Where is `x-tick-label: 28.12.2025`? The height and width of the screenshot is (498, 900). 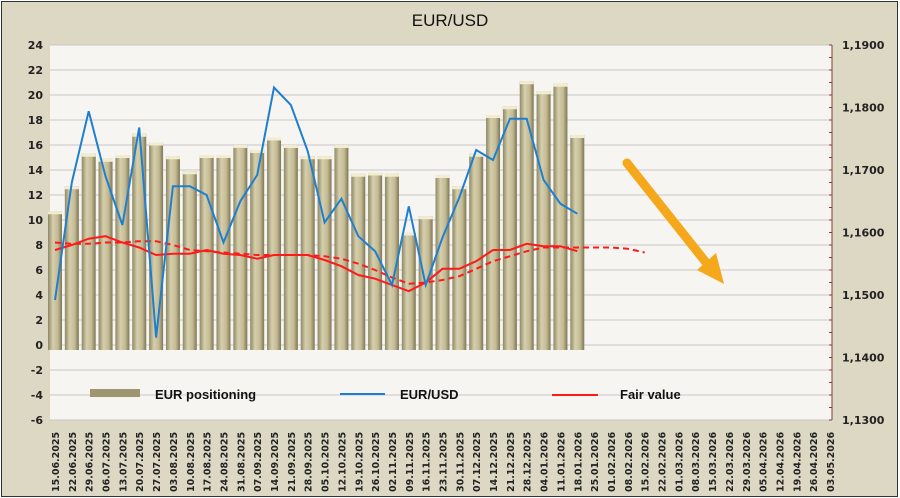 x-tick-label: 28.12.2025 is located at coordinates (528, 462).